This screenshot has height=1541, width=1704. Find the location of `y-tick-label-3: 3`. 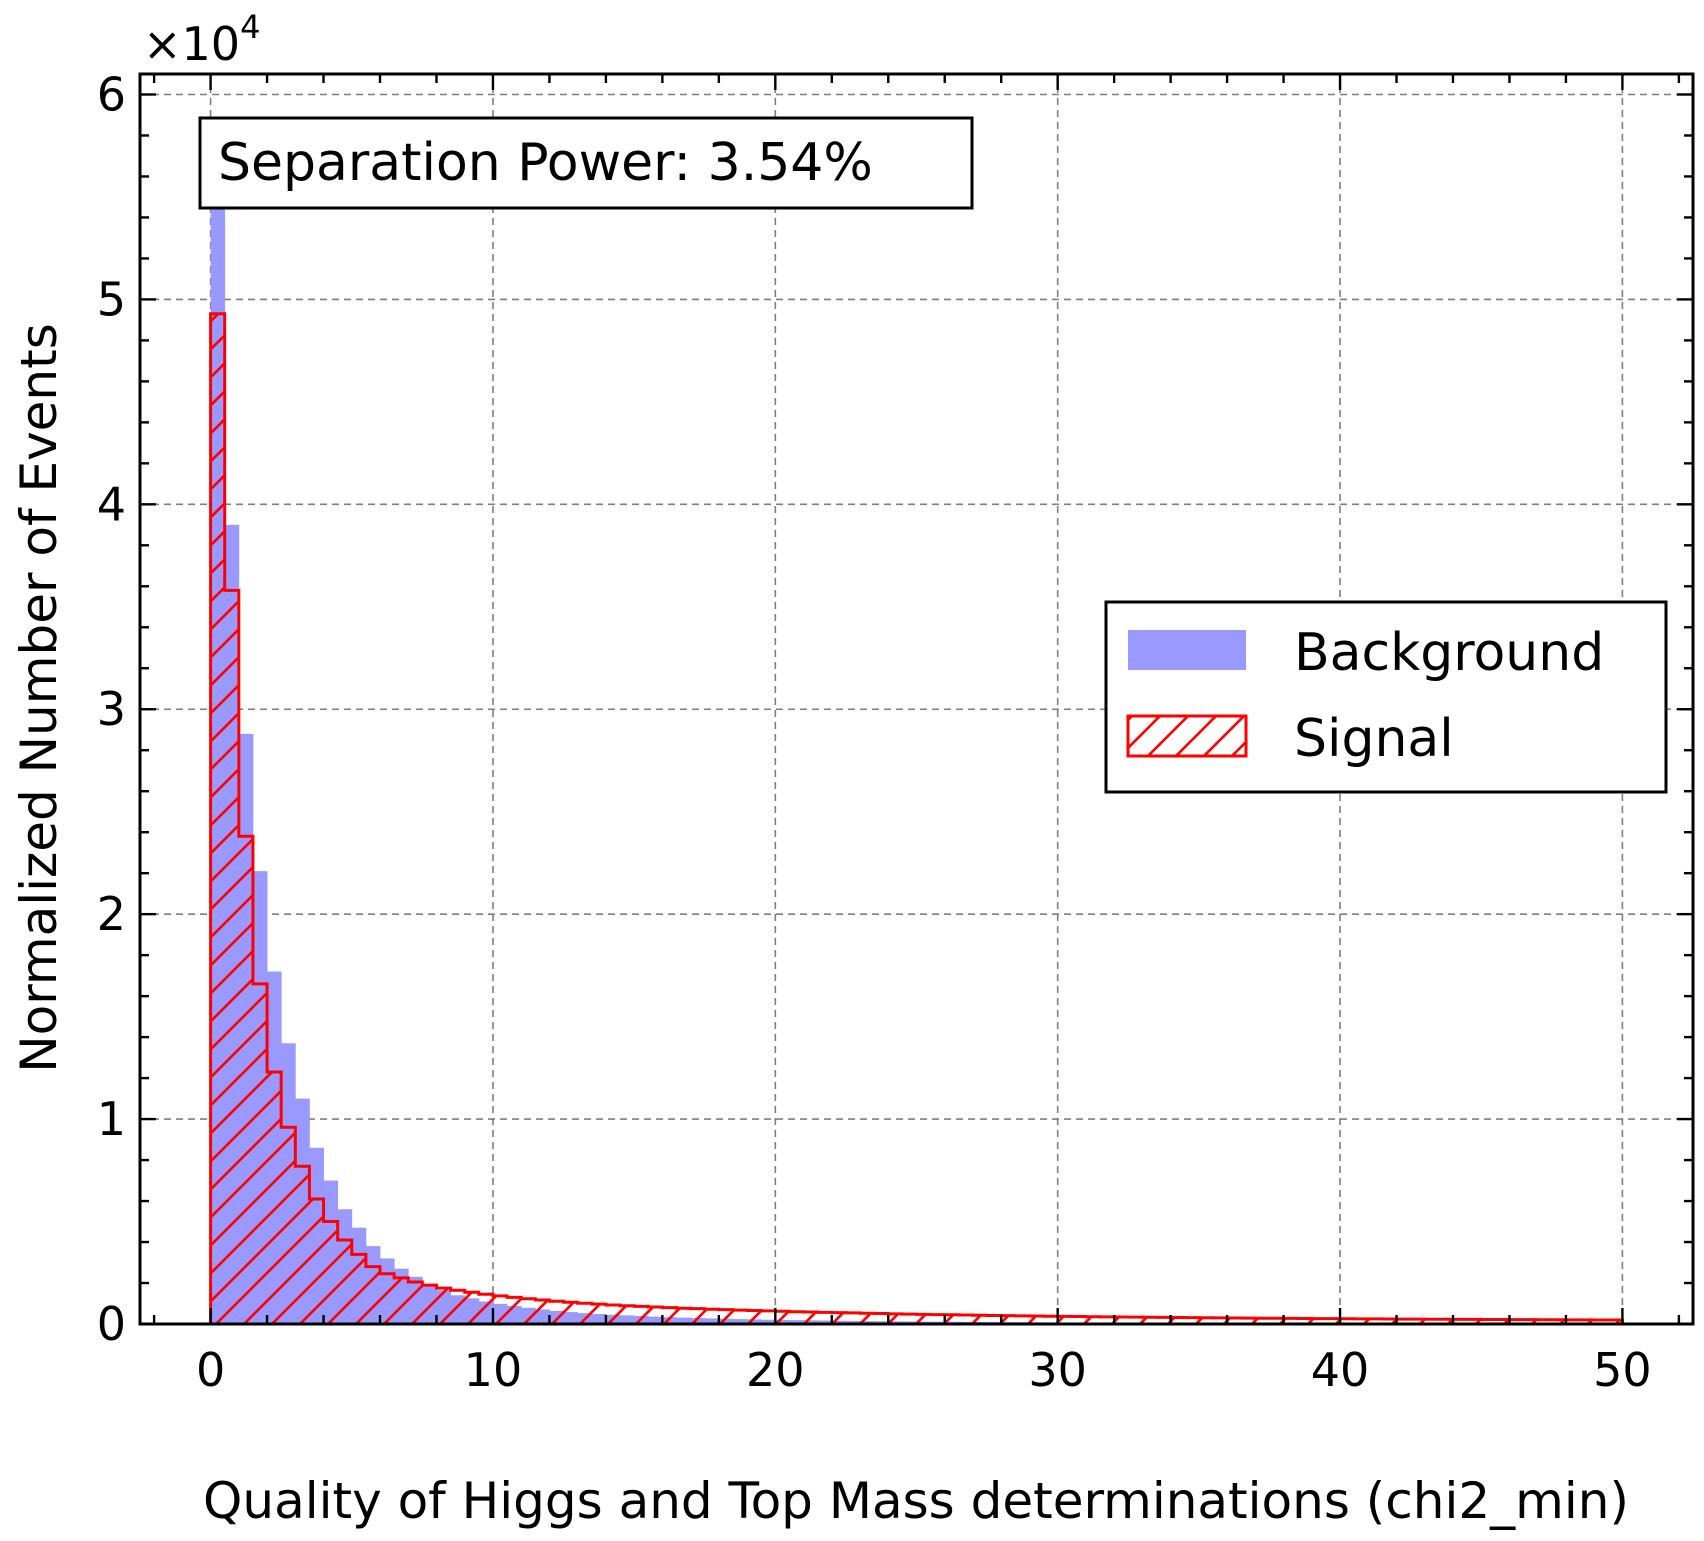

y-tick-label-3: 3 is located at coordinates (111, 709).